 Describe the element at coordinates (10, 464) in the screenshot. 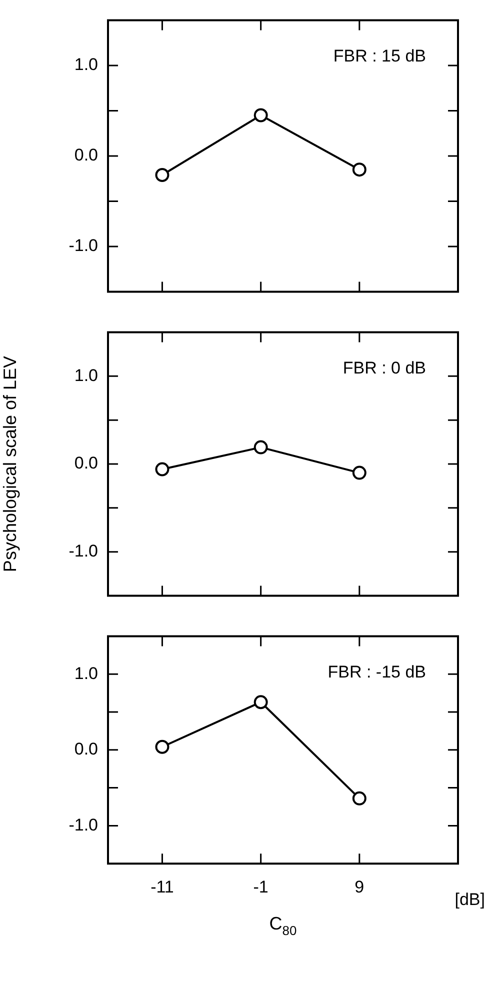

I see `y-axis-title: Psychological scale of LEV` at that location.